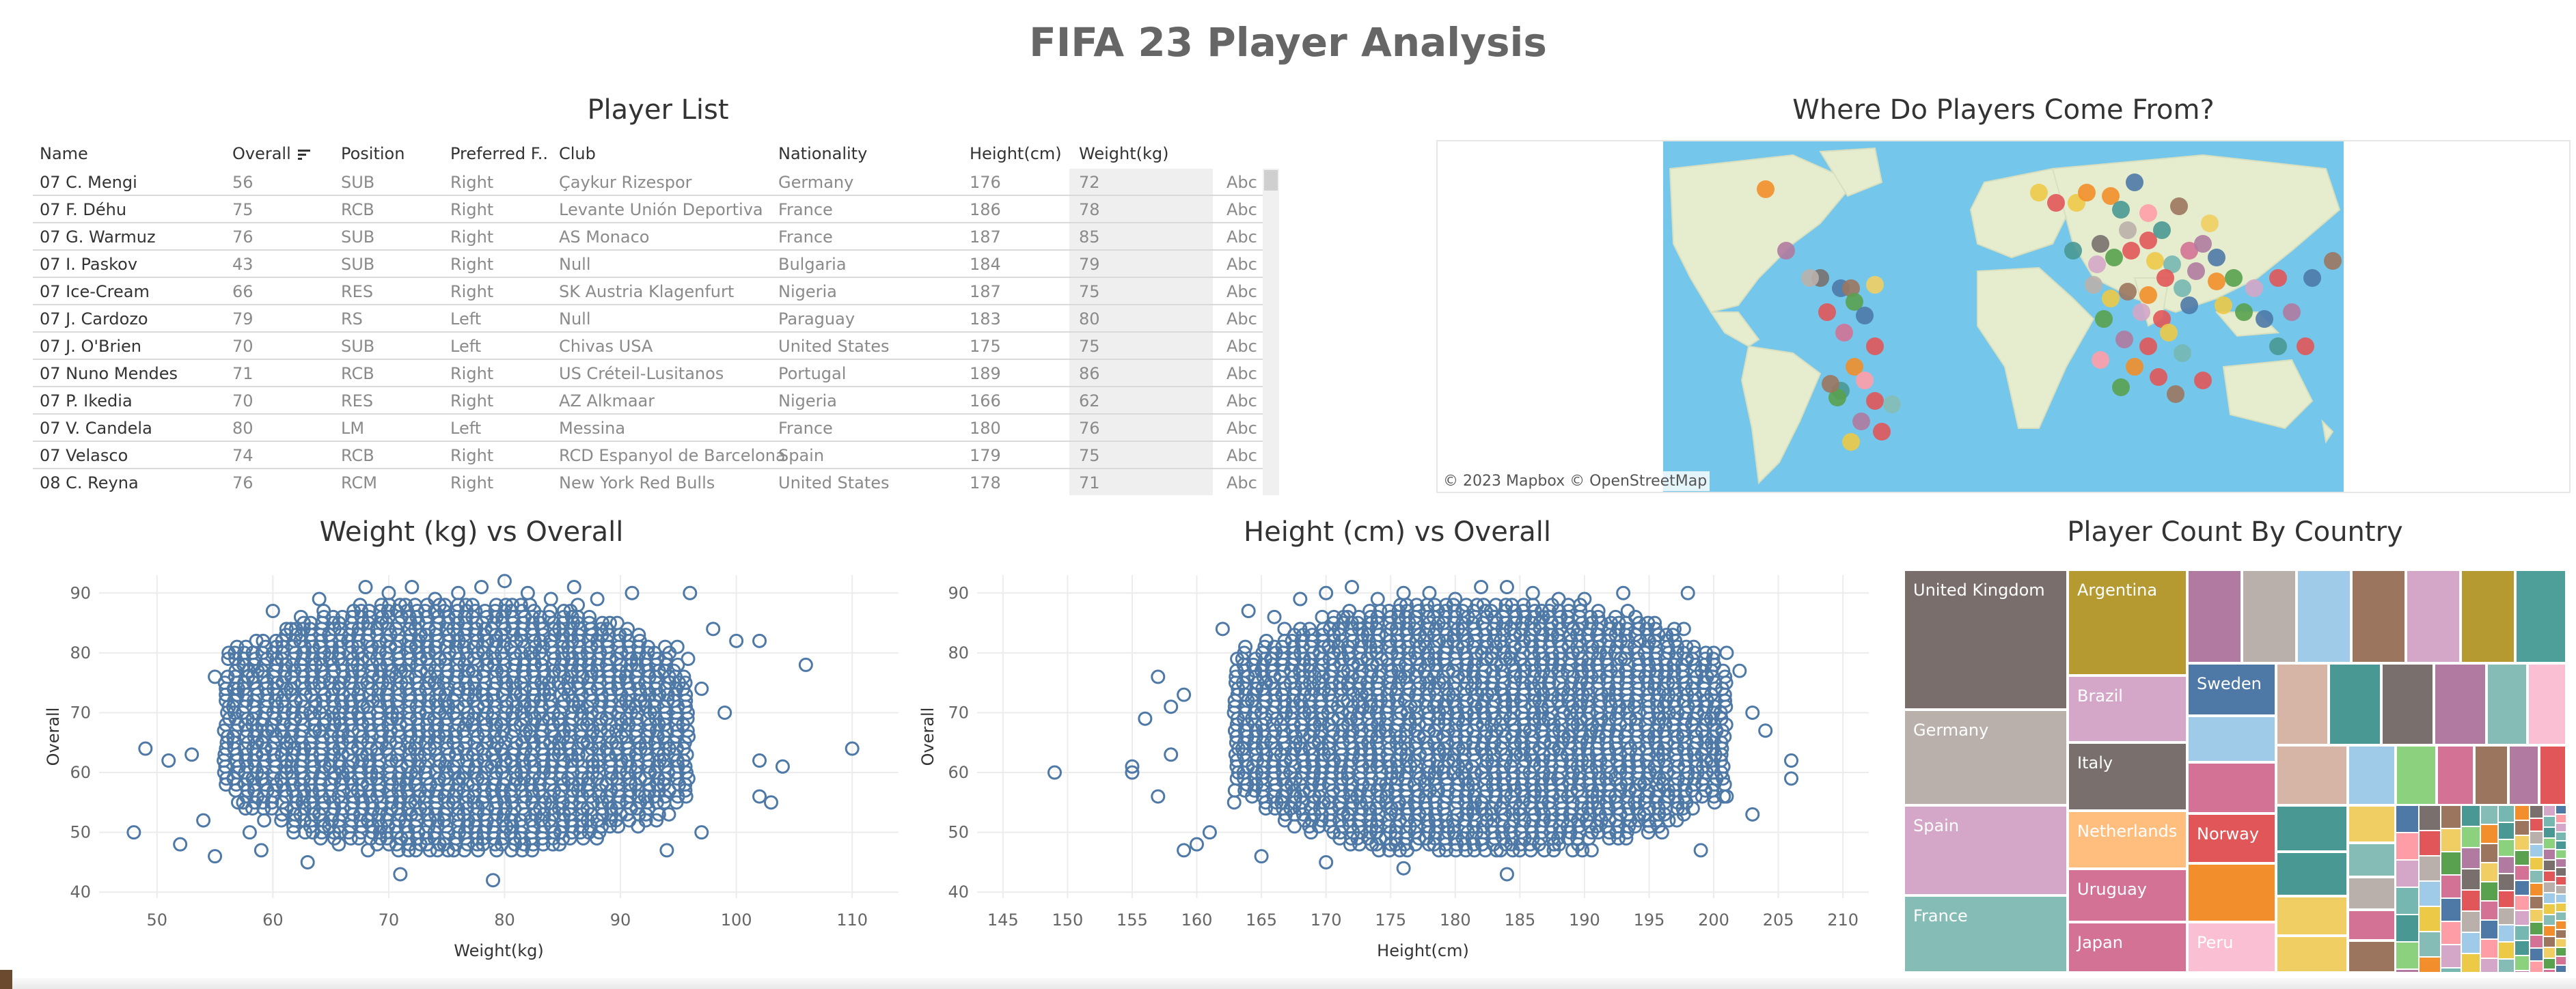  I want to click on table-scrollbar, so click(1271, 332).